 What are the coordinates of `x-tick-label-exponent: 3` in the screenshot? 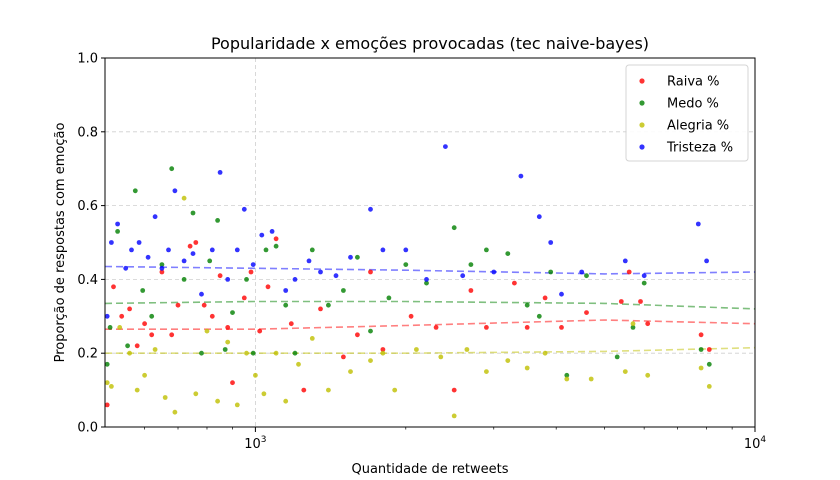 It's located at (264, 440).